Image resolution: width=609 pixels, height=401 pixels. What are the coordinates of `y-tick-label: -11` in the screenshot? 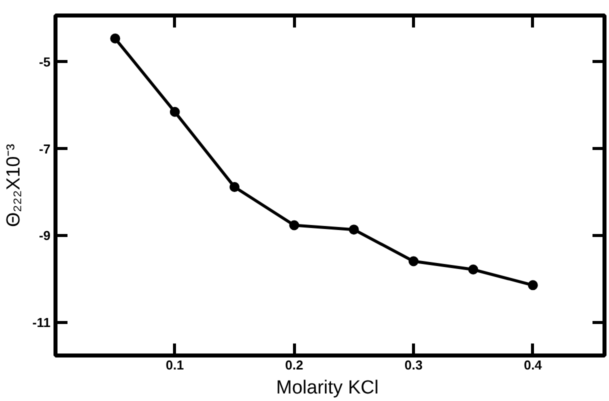 It's located at (41, 322).